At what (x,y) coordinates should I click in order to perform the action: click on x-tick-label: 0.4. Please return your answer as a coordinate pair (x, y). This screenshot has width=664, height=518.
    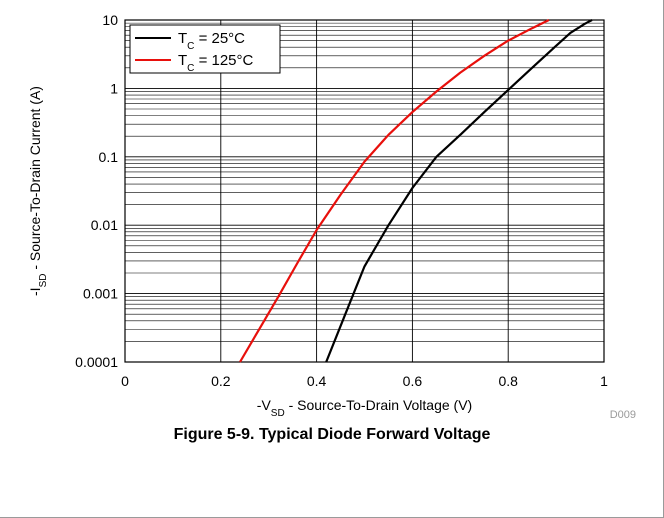
    Looking at the image, I should click on (317, 381).